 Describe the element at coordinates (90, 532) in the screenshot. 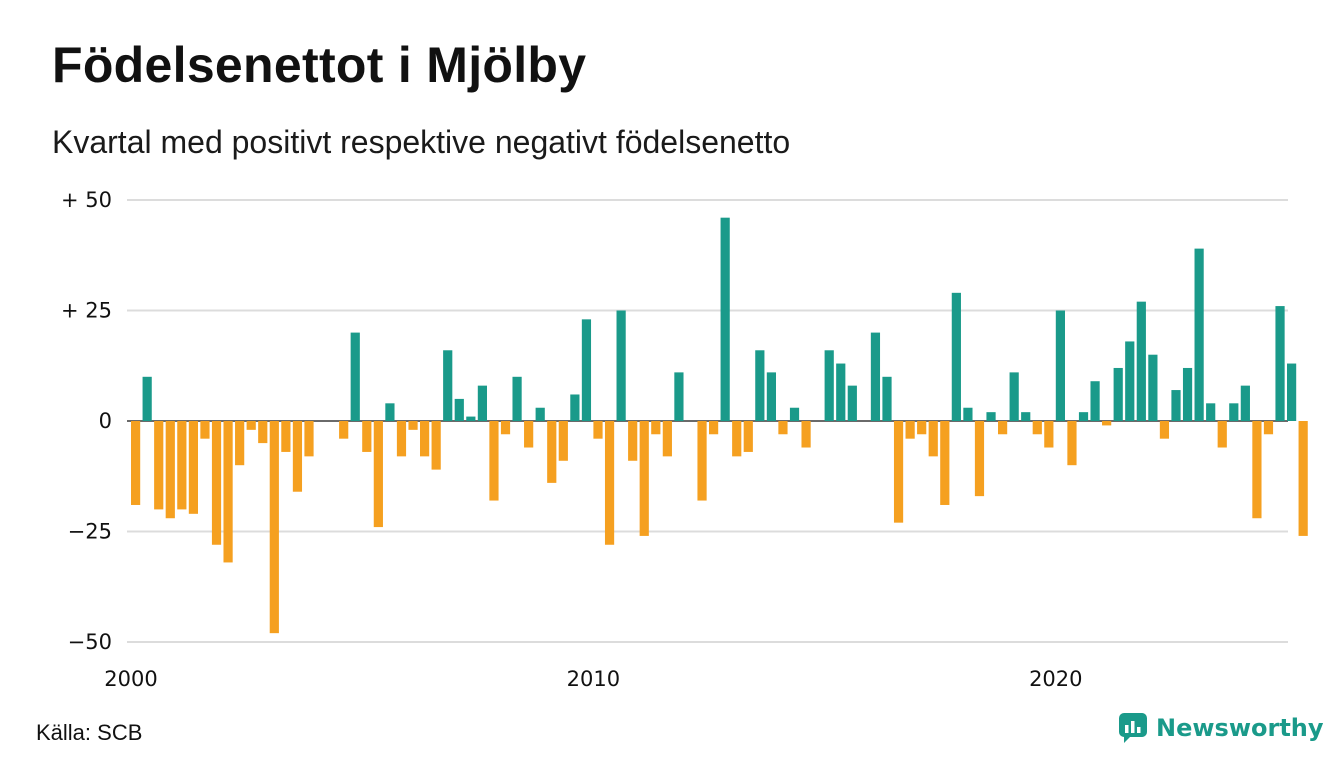

I see `y-tick-label: −25` at that location.